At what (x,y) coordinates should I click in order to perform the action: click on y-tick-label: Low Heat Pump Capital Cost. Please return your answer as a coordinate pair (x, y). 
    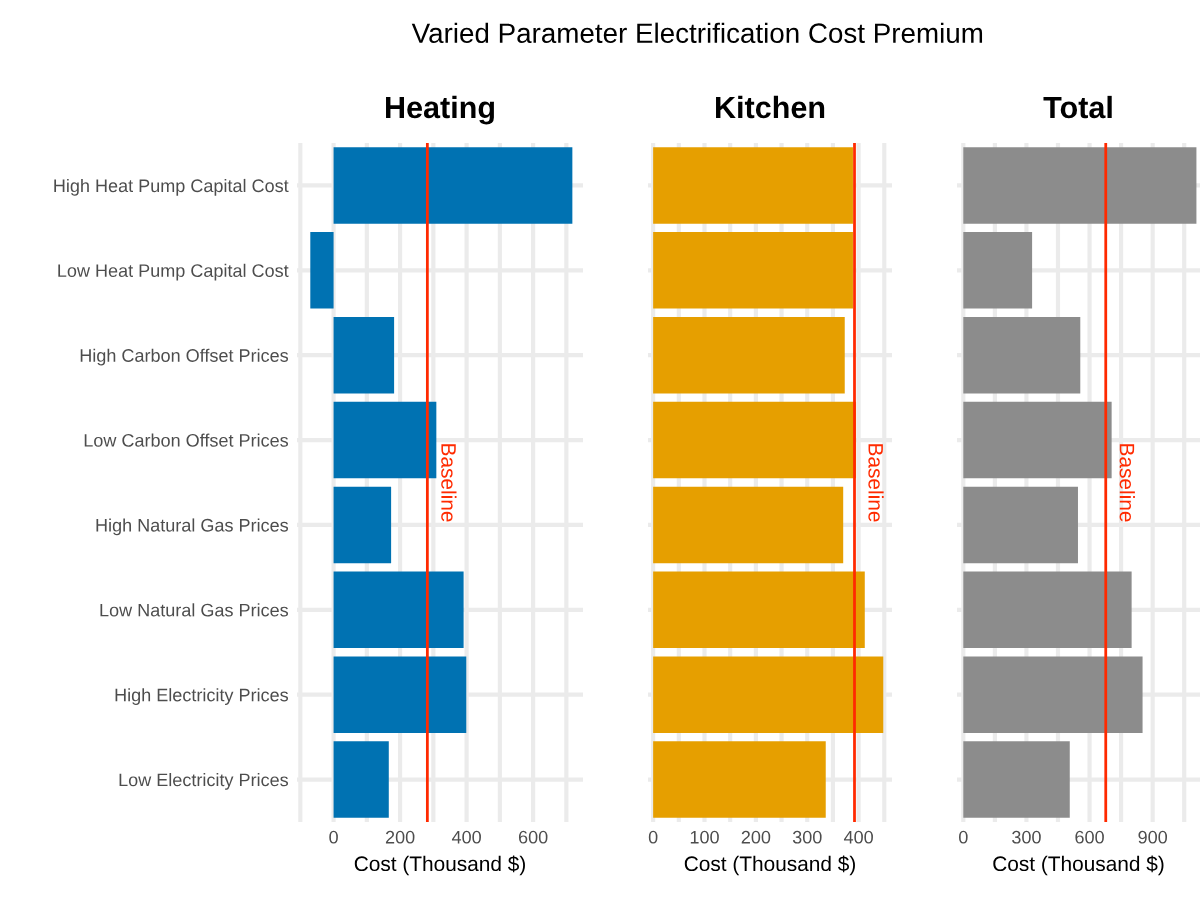
    Looking at the image, I should click on (173, 272).